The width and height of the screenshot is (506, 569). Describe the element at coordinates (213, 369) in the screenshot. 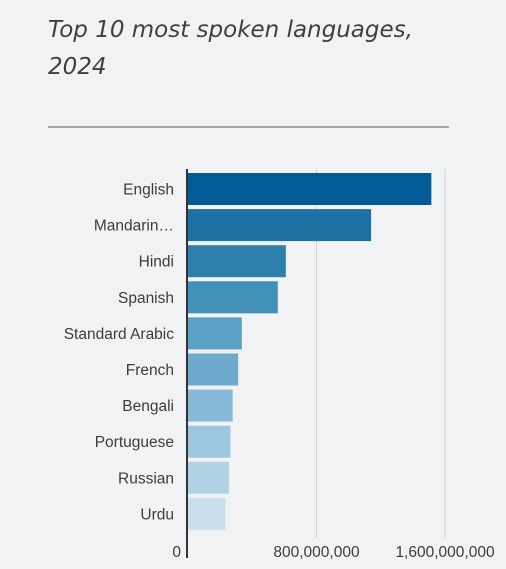

I see `bar-french` at that location.